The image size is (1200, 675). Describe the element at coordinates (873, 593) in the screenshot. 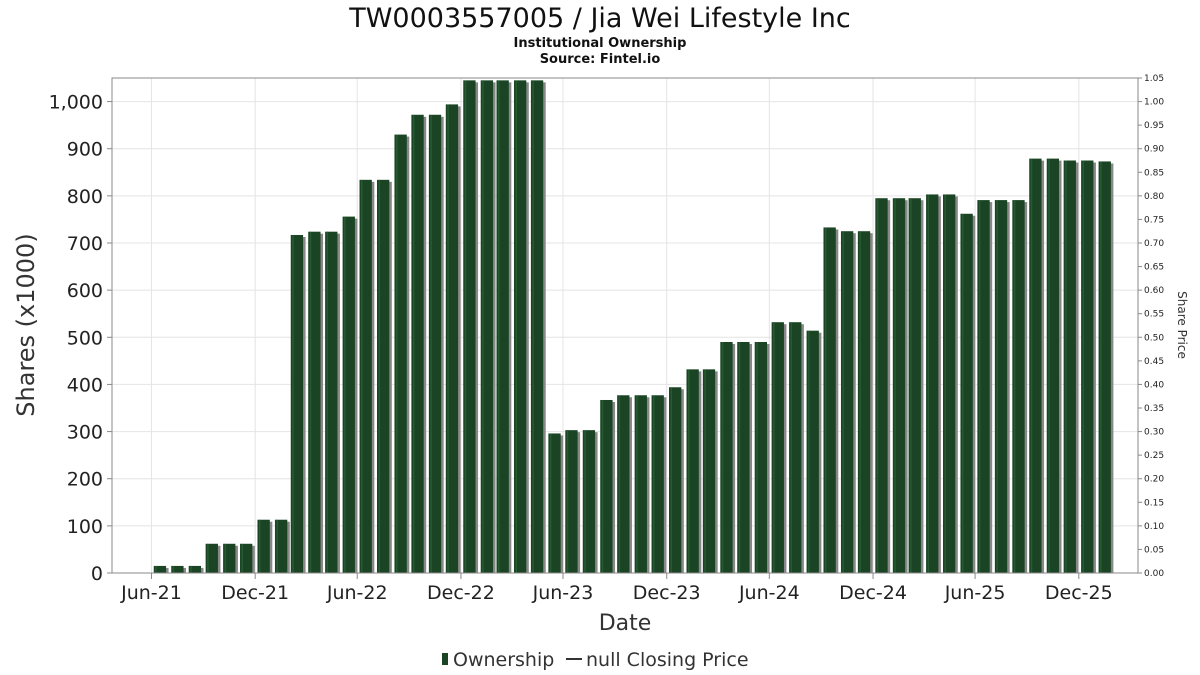

I see `x-tick-label: Dec-24` at that location.